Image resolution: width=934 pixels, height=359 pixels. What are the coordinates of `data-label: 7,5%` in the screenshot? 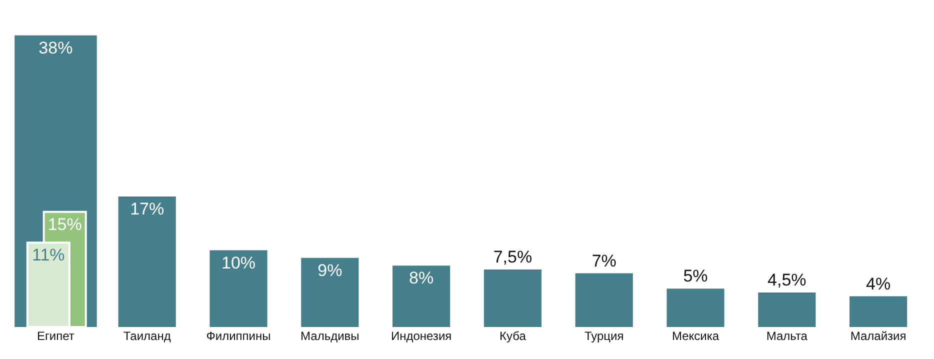 It's located at (512, 256).